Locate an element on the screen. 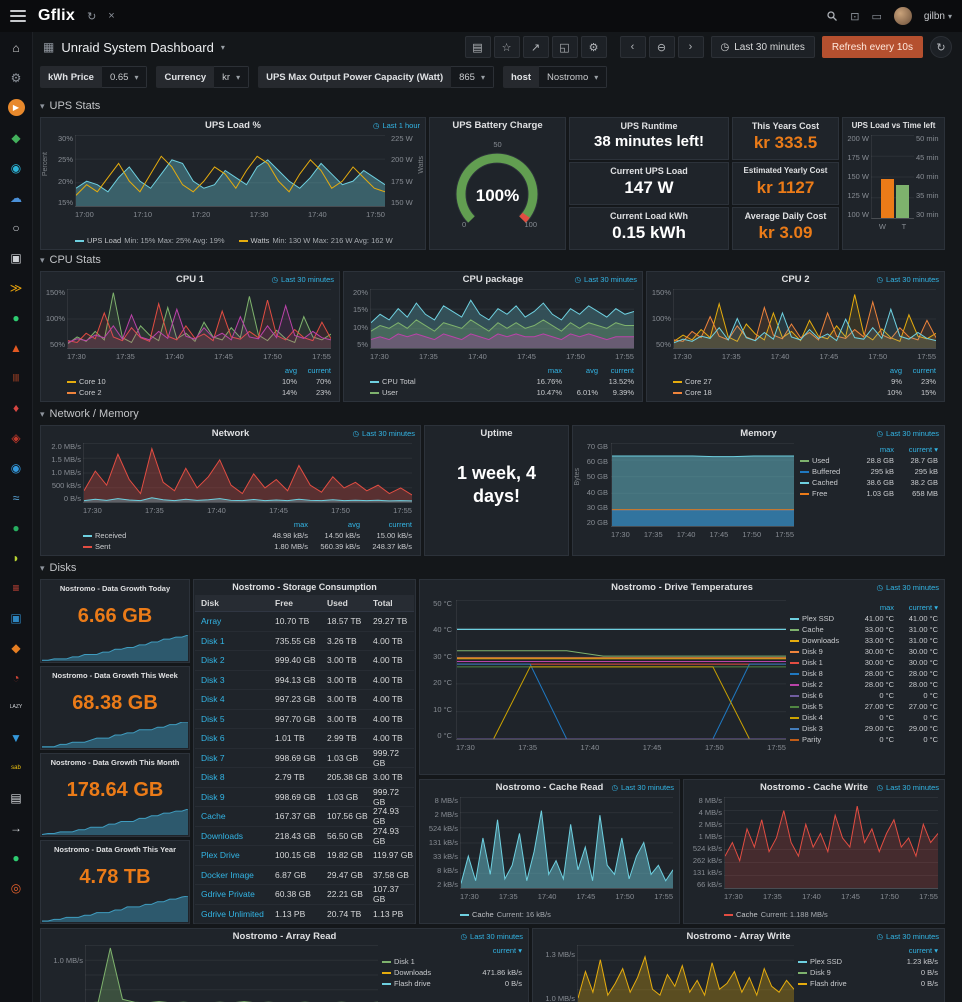  legend-row: Disk 5 27.00 °C 27.00 °C is located at coordinates (864, 706).